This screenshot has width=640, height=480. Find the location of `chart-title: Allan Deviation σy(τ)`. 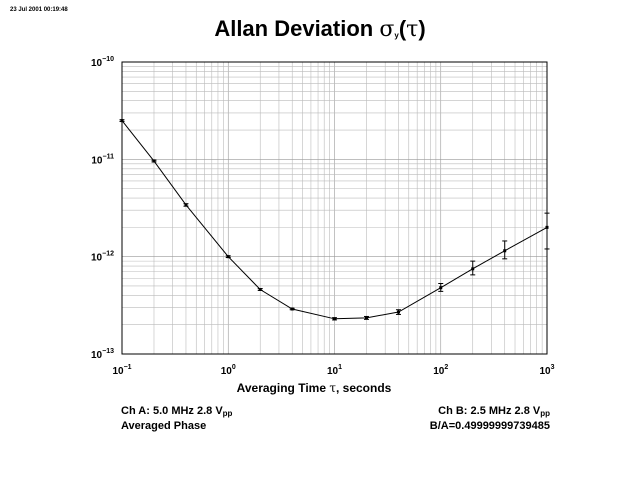

chart-title: Allan Deviation σy(τ) is located at coordinates (320, 29).